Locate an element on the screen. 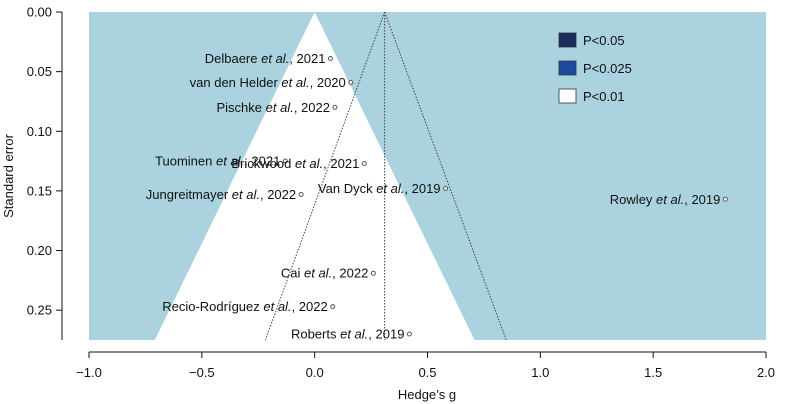 This screenshot has height=404, width=793. study-author: Rowley is located at coordinates (631, 199).